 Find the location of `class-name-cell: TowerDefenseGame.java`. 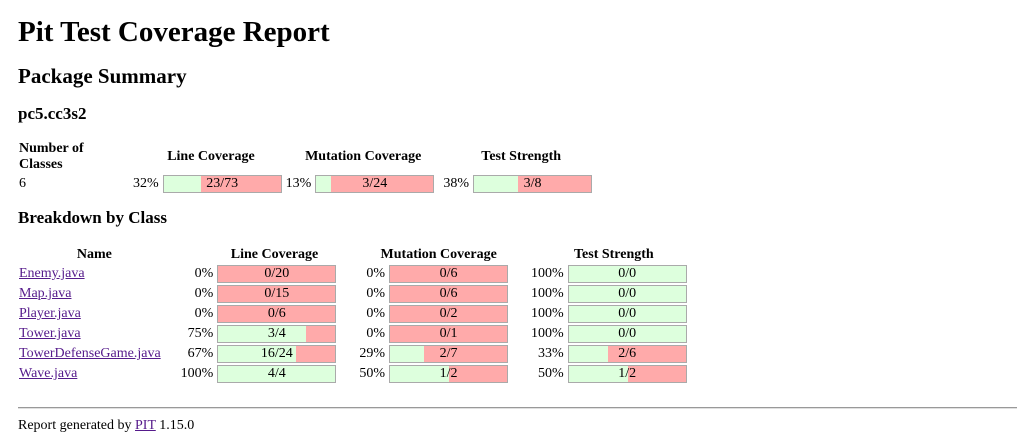

class-name-cell: TowerDefenseGame.java is located at coordinates (94, 354).